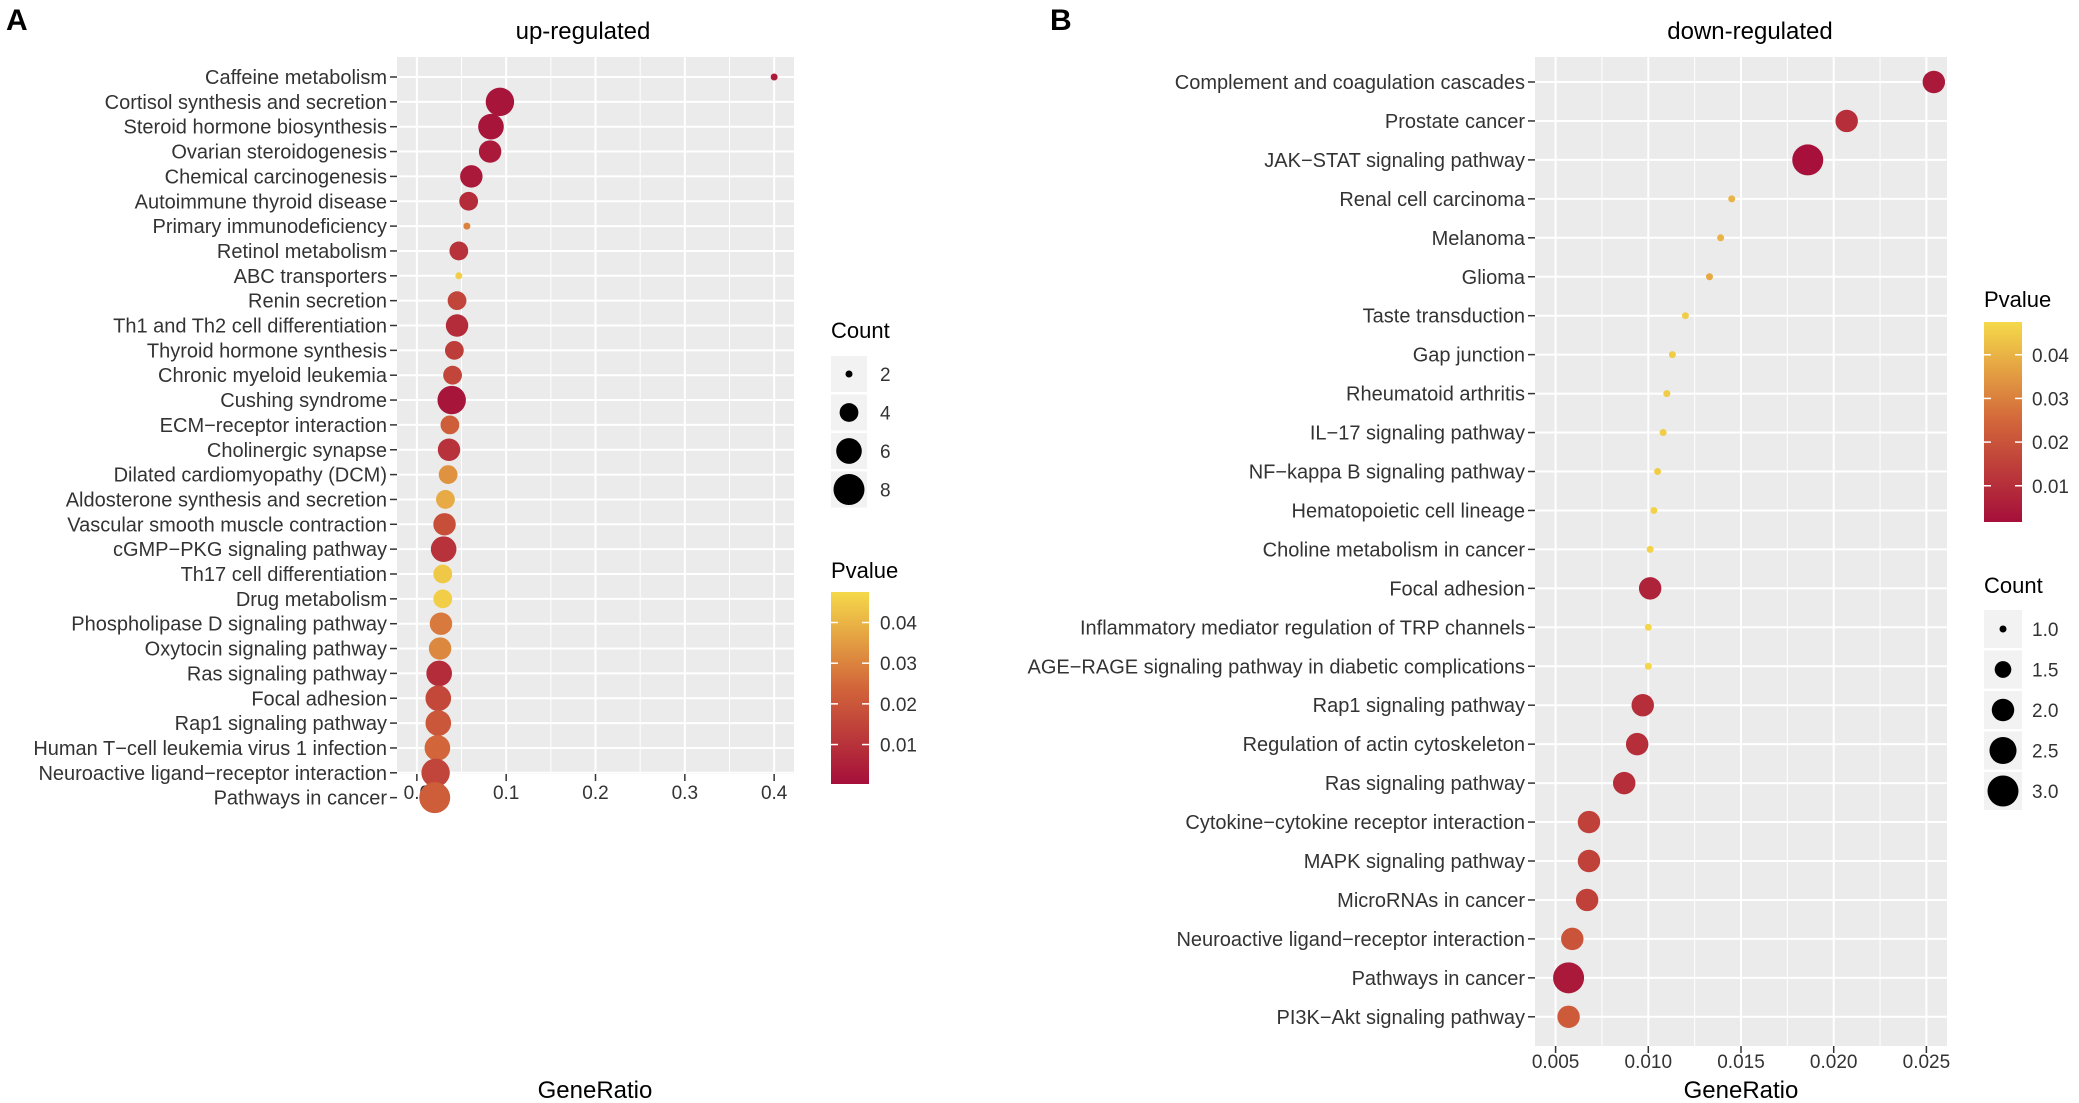 The image size is (2079, 1103). I want to click on y-tick-label: Ovarian steroidogenesis, so click(279, 153).